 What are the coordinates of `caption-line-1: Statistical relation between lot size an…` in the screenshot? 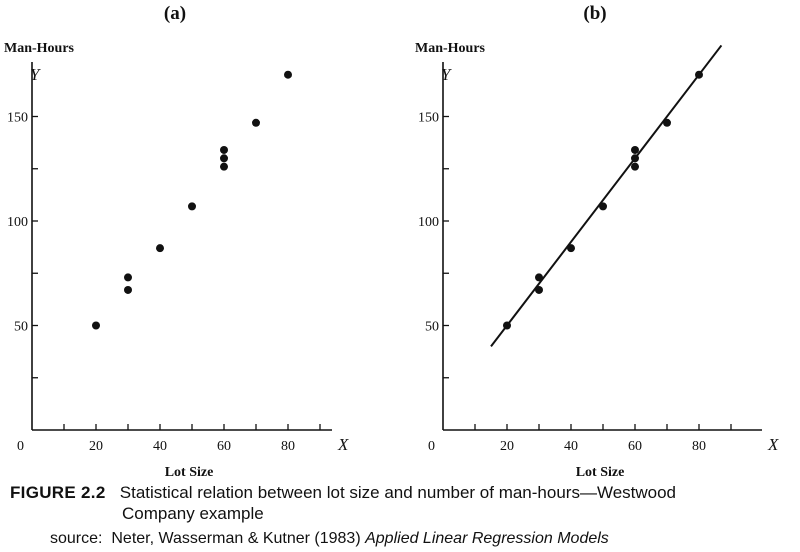 It's located at (398, 492).